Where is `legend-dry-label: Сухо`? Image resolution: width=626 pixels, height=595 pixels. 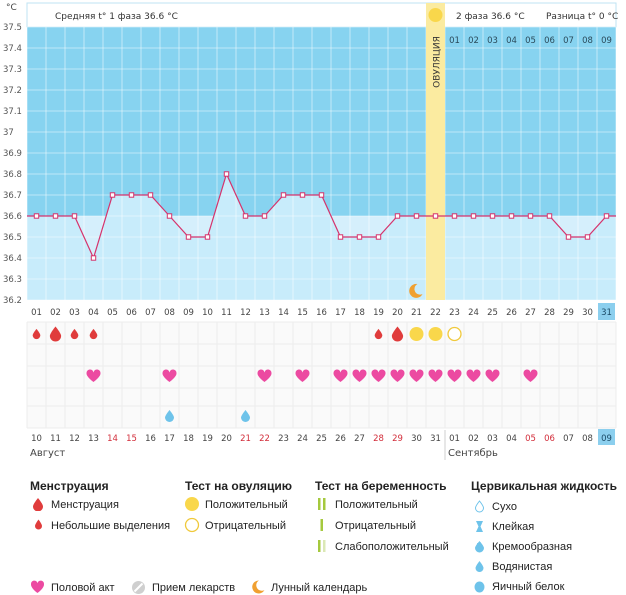 legend-dry-label: Сухо is located at coordinates (504, 507).